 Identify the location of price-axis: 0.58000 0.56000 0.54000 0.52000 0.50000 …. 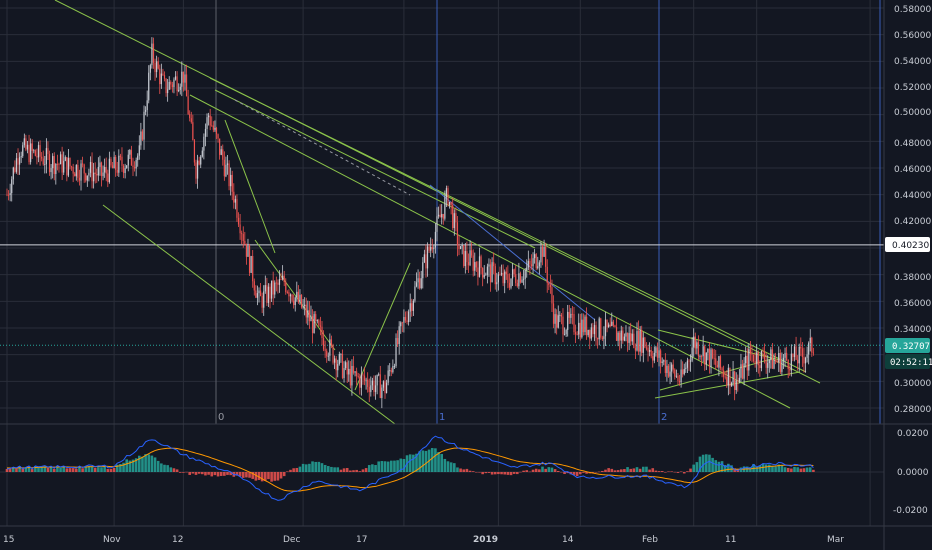
(908, 210).